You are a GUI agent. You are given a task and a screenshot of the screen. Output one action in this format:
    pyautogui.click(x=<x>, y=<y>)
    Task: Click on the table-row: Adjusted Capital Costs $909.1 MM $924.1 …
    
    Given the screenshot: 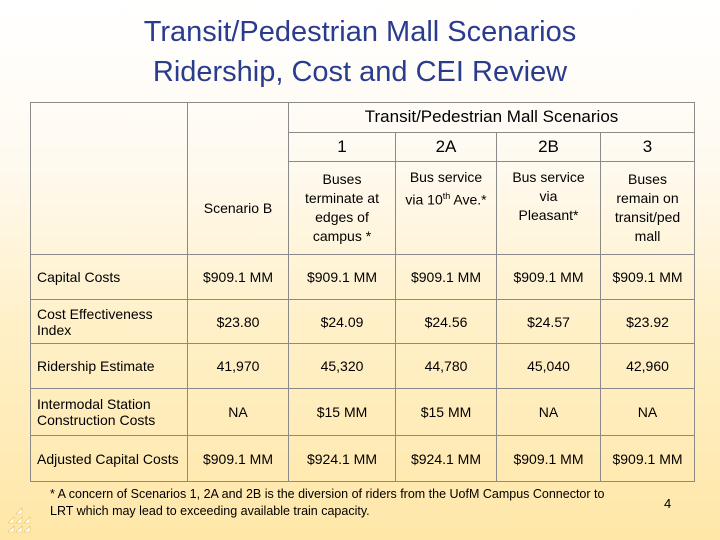 What is the action you would take?
    pyautogui.click(x=363, y=458)
    